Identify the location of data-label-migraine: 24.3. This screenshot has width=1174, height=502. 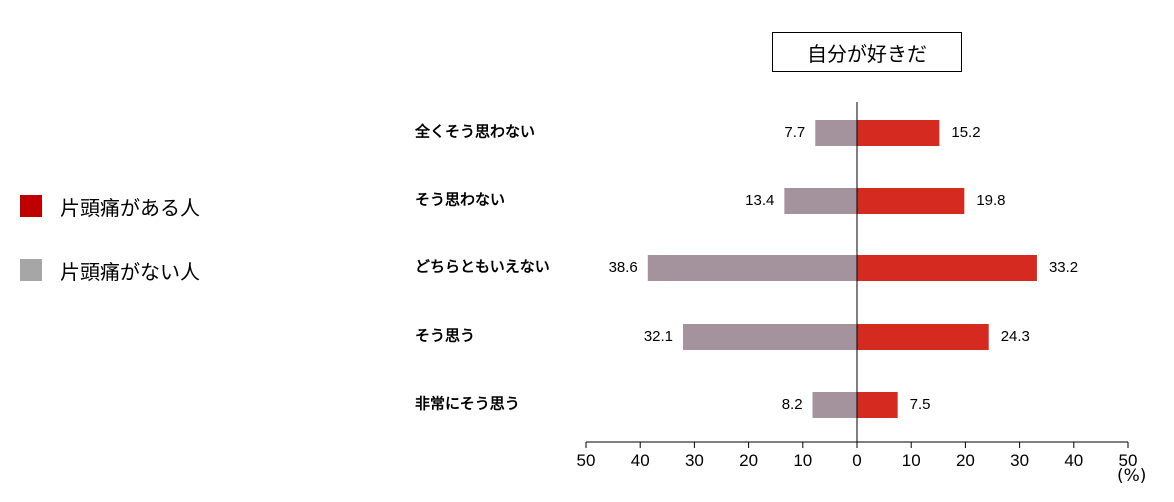
(1015, 336).